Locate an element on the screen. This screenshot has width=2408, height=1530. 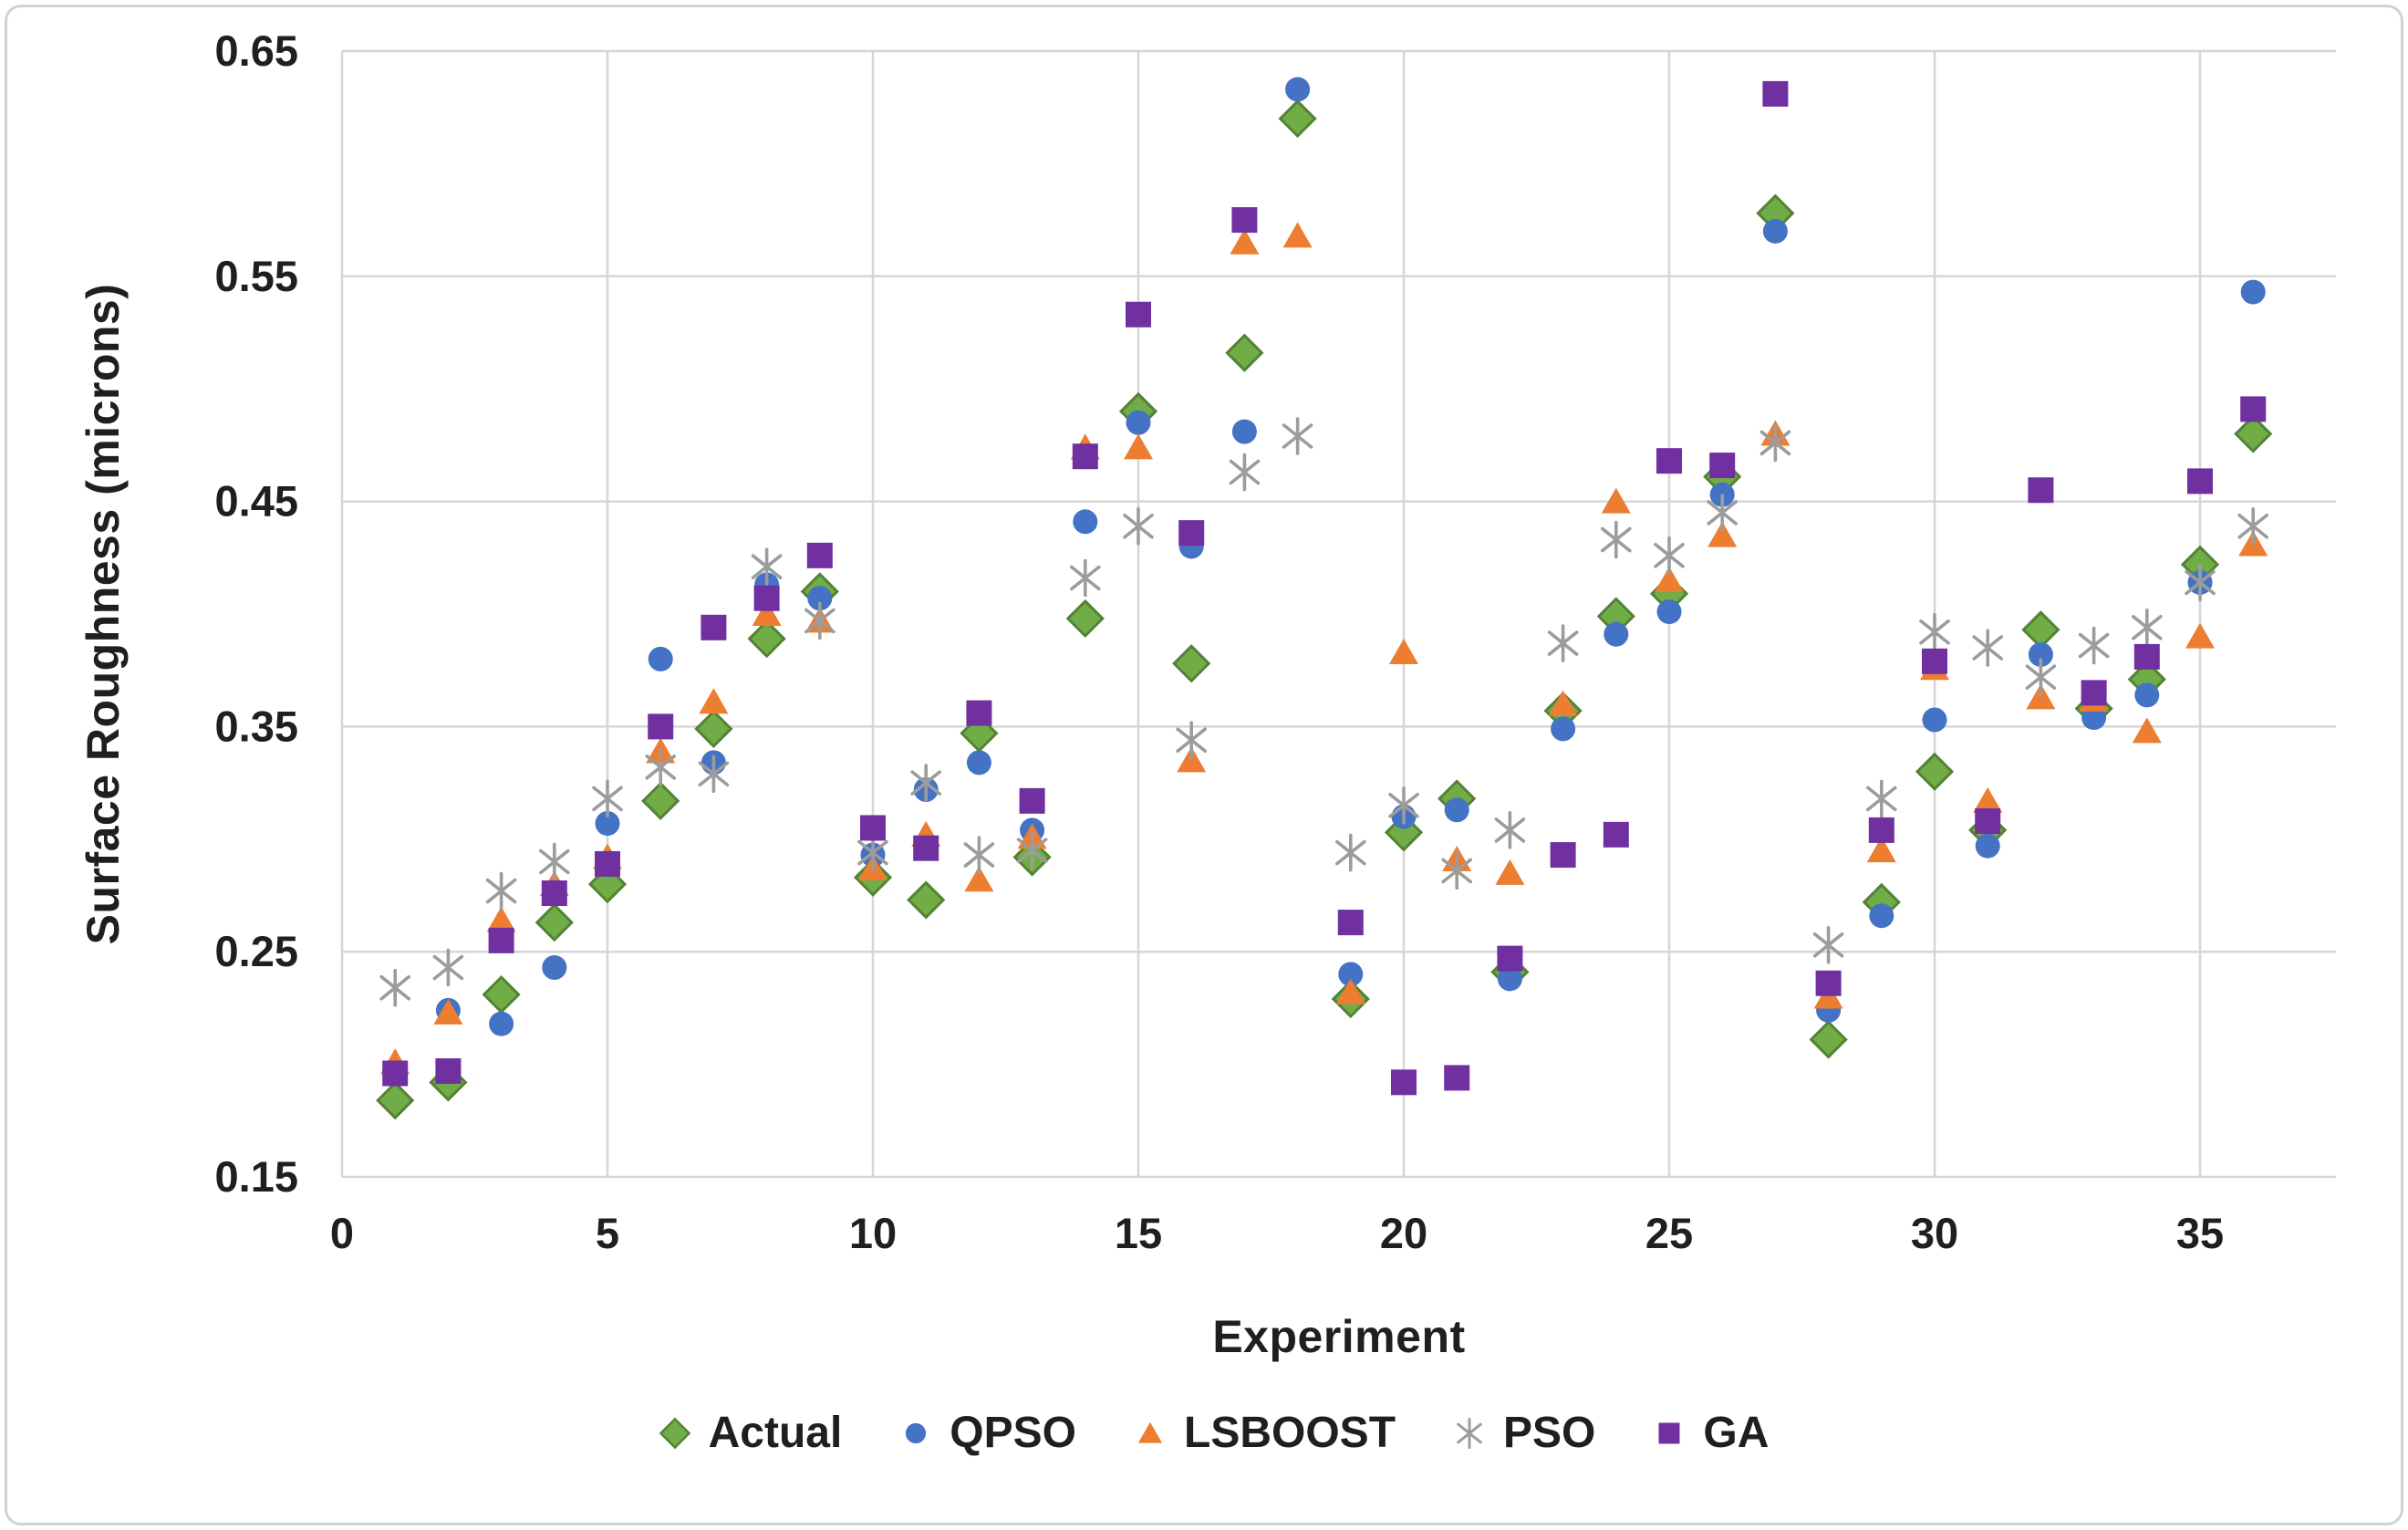
x-tick-label: 35 is located at coordinates (2200, 1233).